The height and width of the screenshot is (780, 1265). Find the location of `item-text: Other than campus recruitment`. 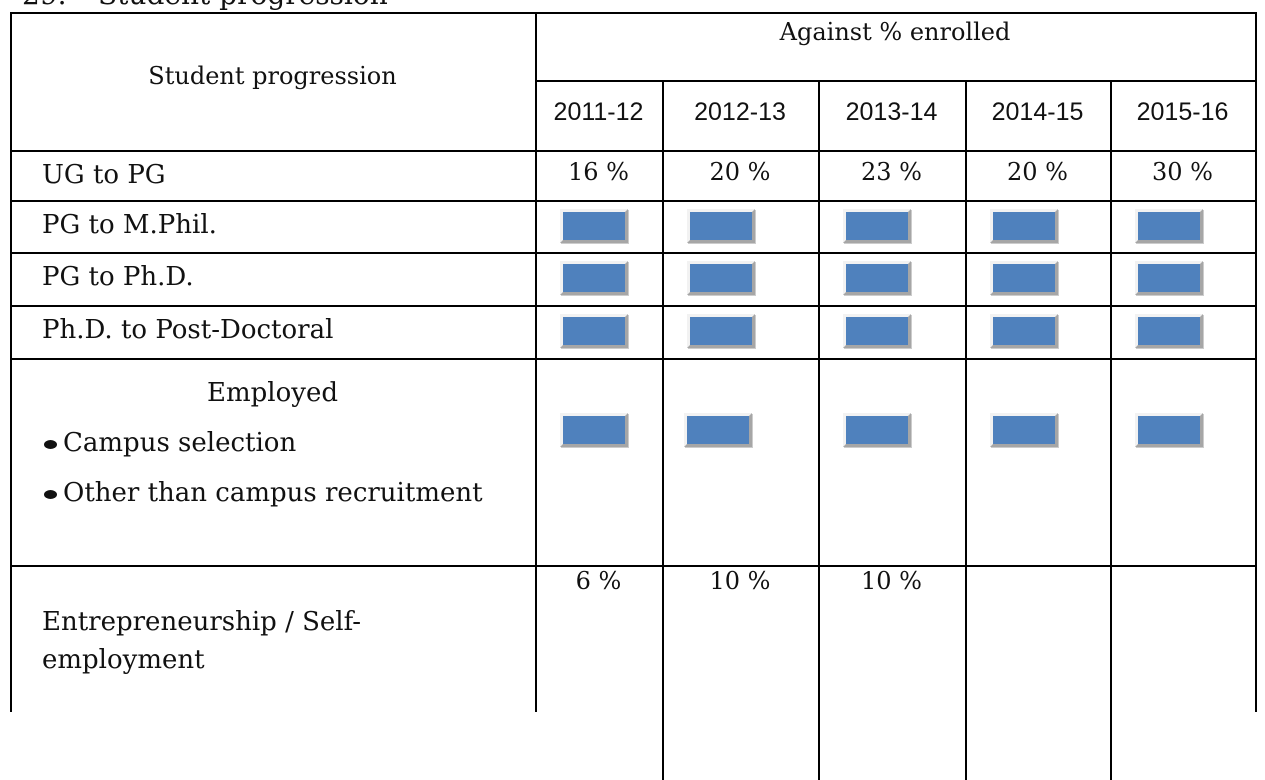

item-text: Other than campus recruitment is located at coordinates (273, 493).